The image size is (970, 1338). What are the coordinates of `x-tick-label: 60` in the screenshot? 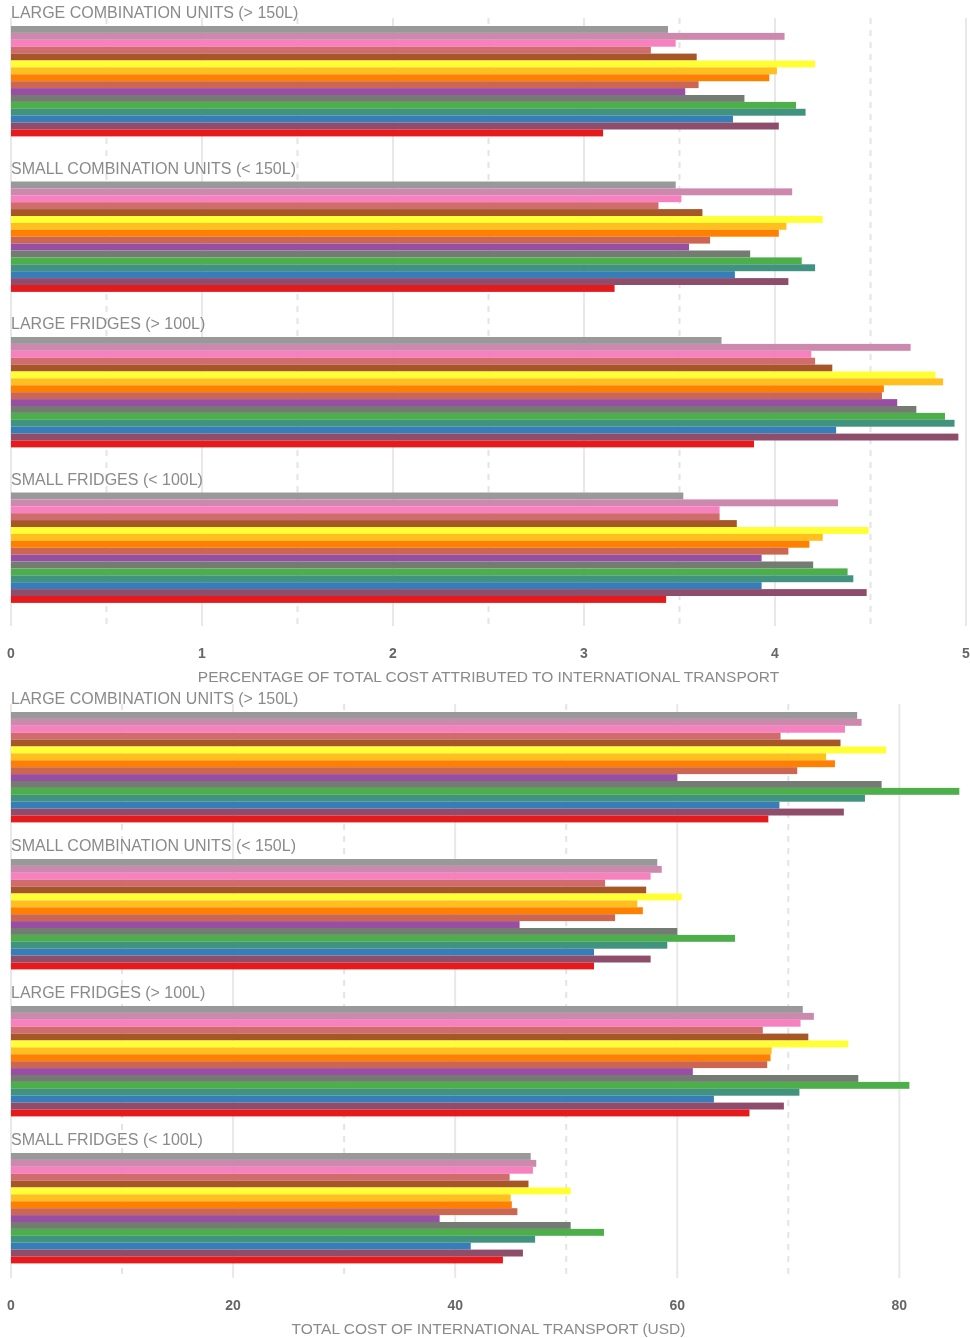 It's located at (677, 1305).